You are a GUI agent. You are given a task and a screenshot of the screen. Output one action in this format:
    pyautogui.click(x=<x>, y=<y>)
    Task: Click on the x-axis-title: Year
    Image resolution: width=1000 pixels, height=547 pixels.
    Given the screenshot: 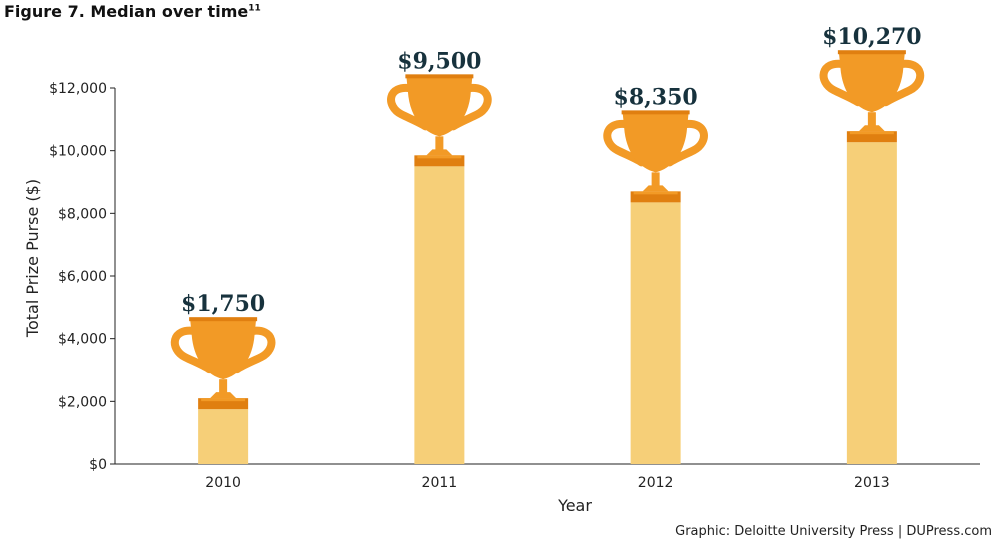 What is the action you would take?
    pyautogui.click(x=574, y=505)
    